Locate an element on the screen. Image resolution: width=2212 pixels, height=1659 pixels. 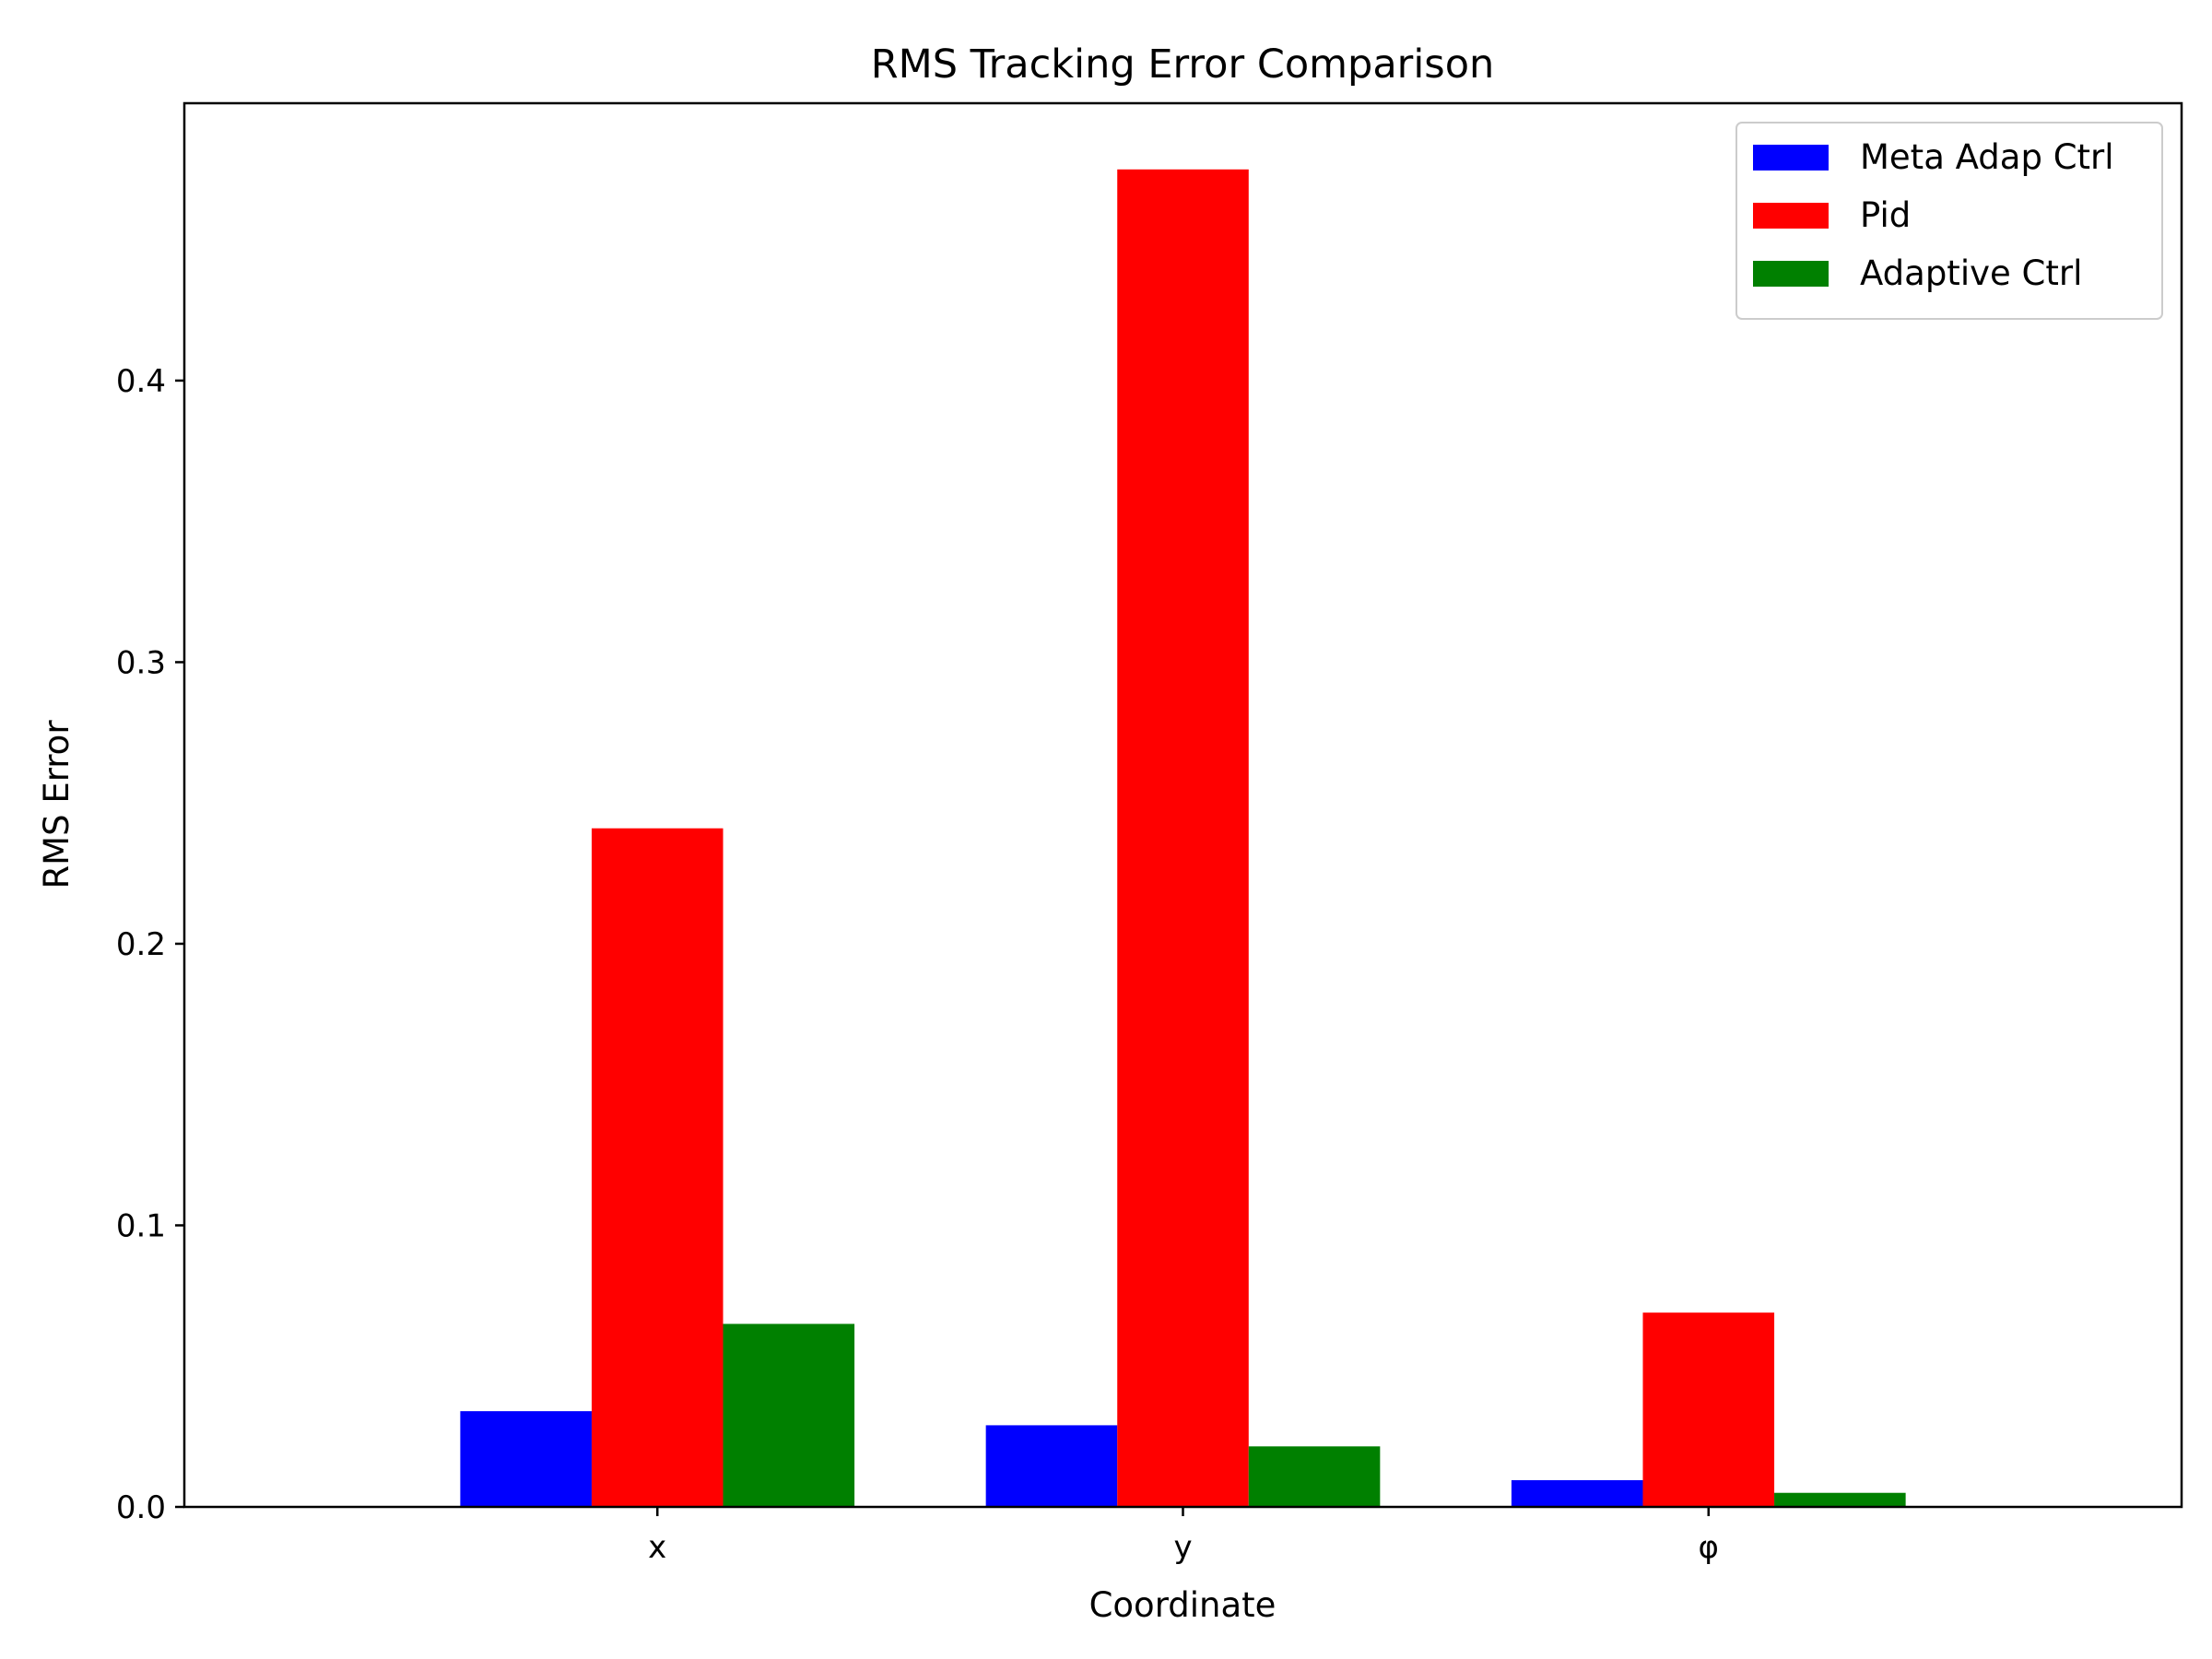
y-tick-label: 0.3 is located at coordinates (141, 662).